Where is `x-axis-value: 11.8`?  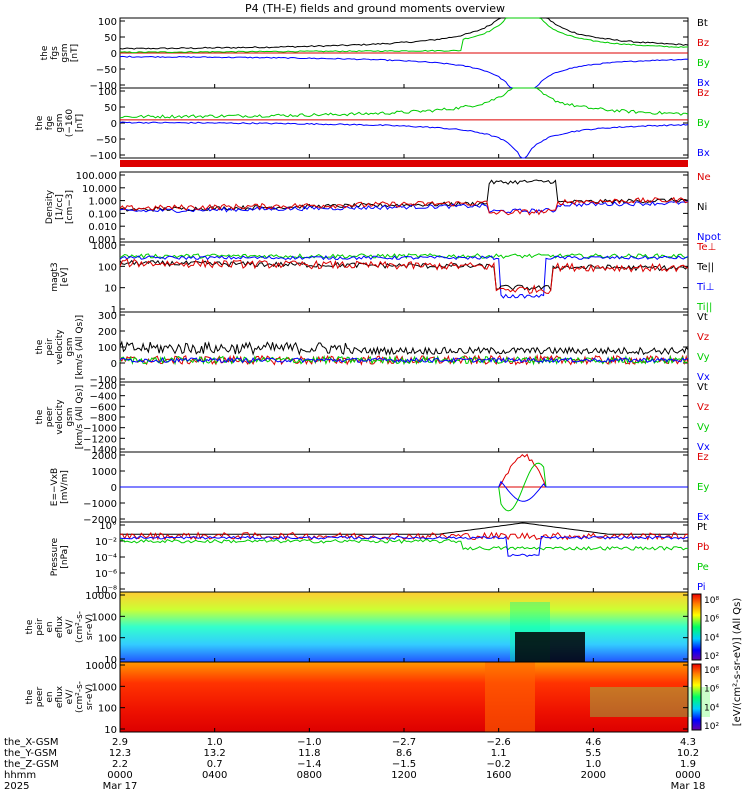
x-axis-value: 11.8 is located at coordinates (309, 753).